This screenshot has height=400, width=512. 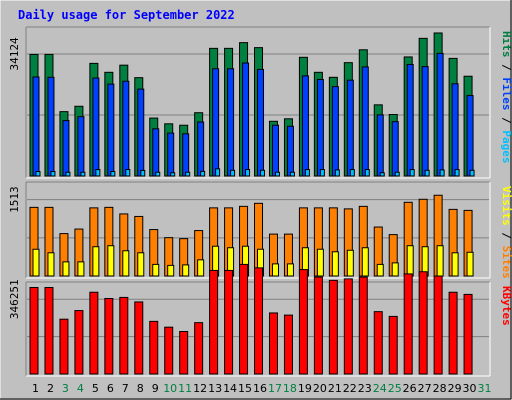 I want to click on legend-entry: Files, so click(x=506, y=93).